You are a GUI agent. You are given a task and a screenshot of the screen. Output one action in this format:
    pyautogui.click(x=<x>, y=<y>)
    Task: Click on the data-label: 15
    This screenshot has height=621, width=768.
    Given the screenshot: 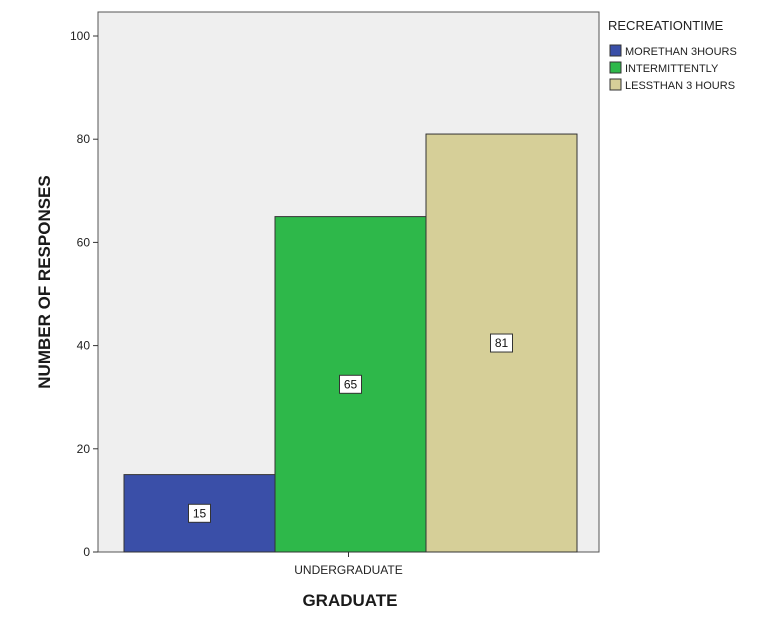 What is the action you would take?
    pyautogui.click(x=200, y=513)
    